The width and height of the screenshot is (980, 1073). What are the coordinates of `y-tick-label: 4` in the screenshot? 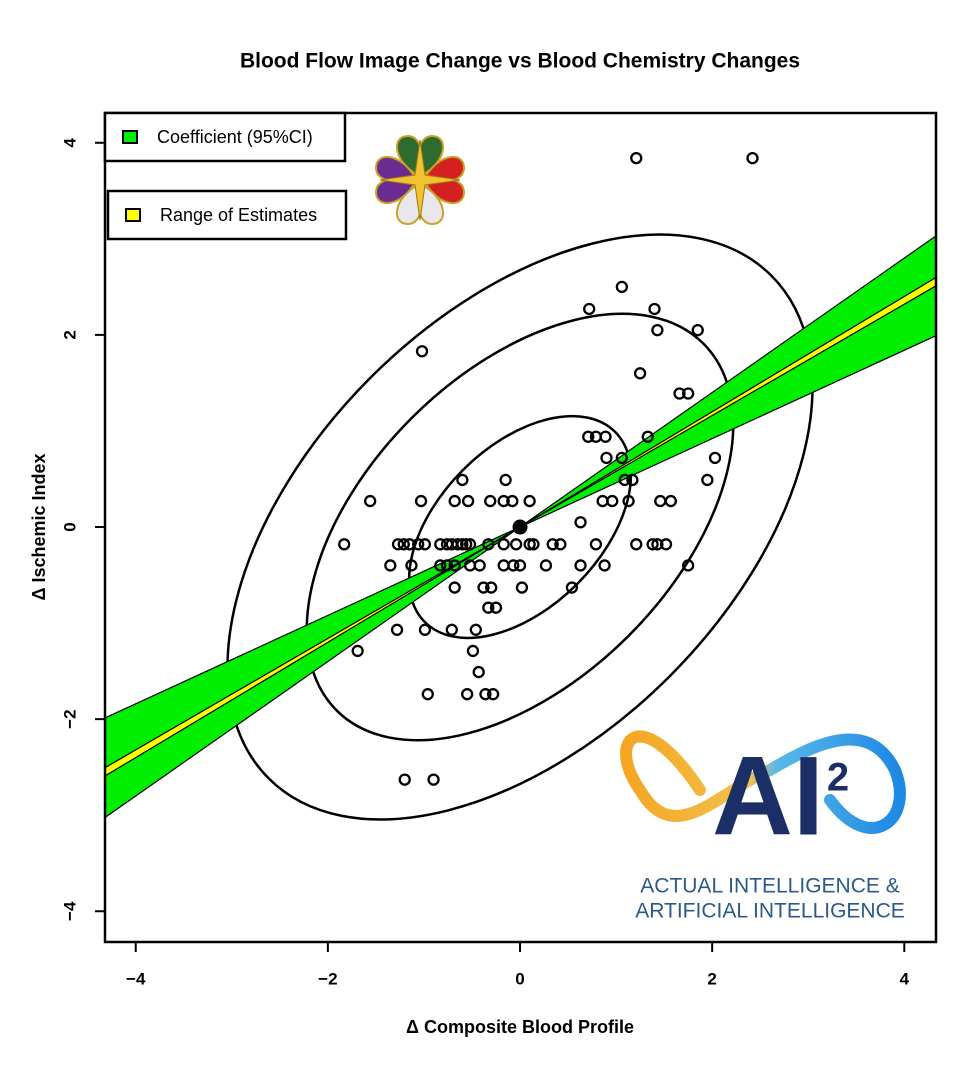 It's located at (69, 143).